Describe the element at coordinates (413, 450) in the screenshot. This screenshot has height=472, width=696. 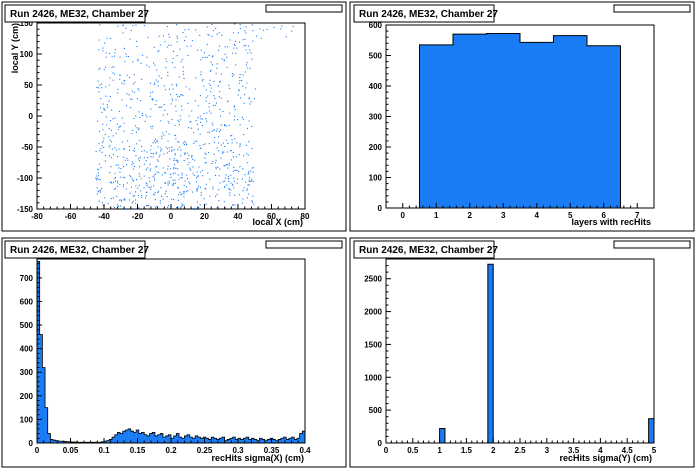
I see `x-tick-label: 0.5` at that location.